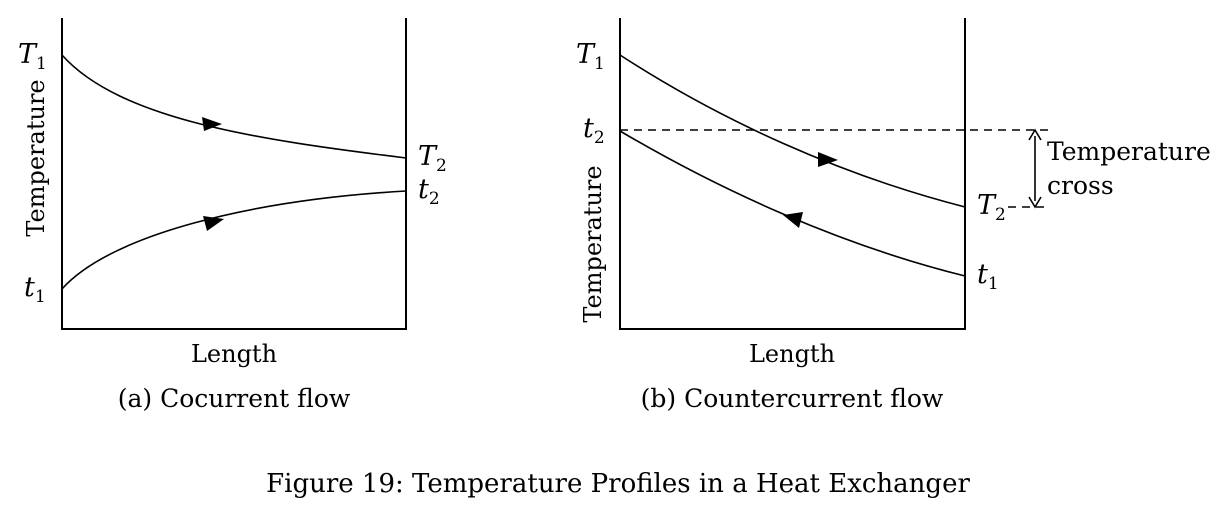  I want to click on panel-a-cold-stream-curve, so click(234, 240).